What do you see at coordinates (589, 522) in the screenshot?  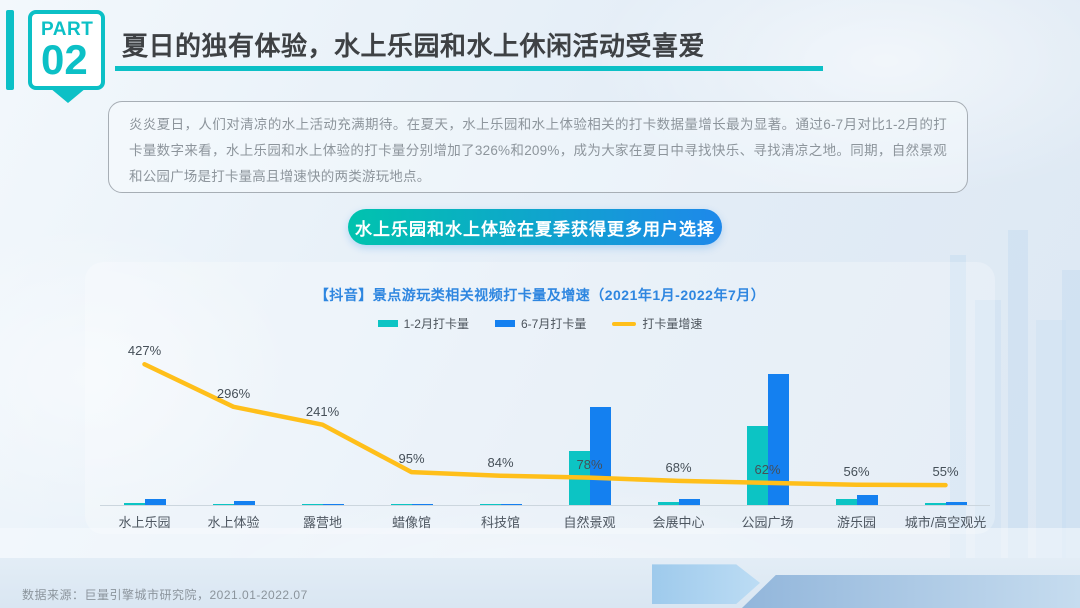 I see `category-label: 自然景观` at bounding box center [589, 522].